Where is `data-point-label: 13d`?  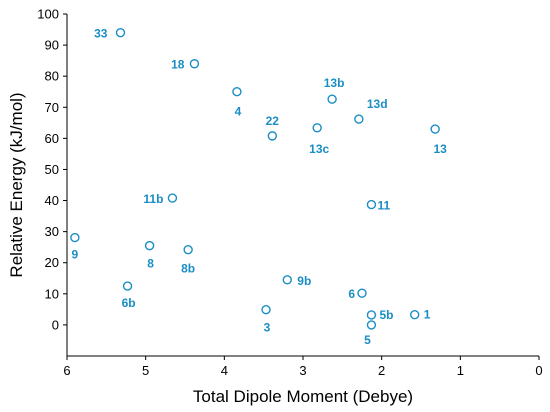 data-point-label: 13d is located at coordinates (377, 104).